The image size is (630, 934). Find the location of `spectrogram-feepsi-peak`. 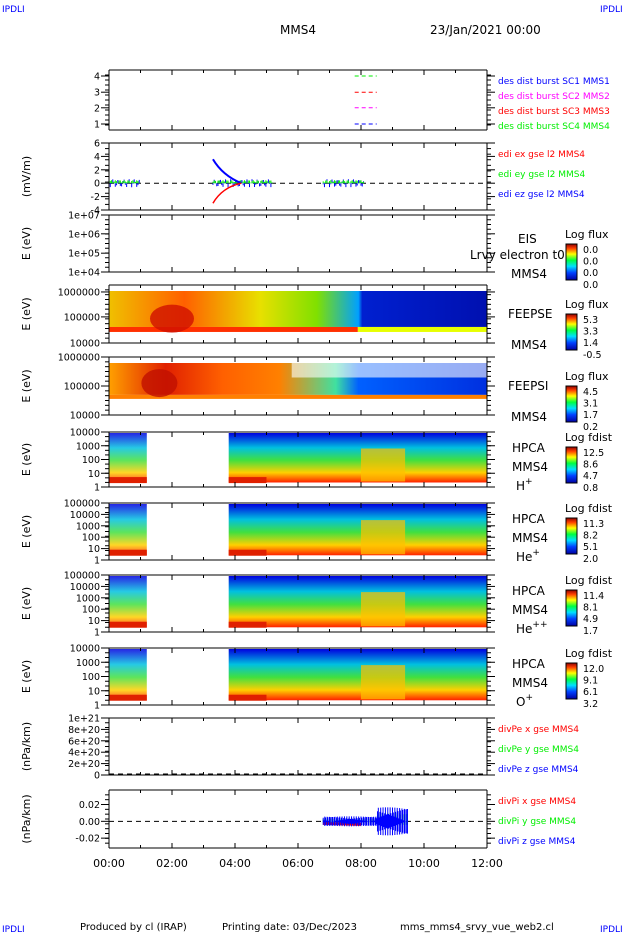

spectrogram-feepsi-peak is located at coordinates (159, 383).